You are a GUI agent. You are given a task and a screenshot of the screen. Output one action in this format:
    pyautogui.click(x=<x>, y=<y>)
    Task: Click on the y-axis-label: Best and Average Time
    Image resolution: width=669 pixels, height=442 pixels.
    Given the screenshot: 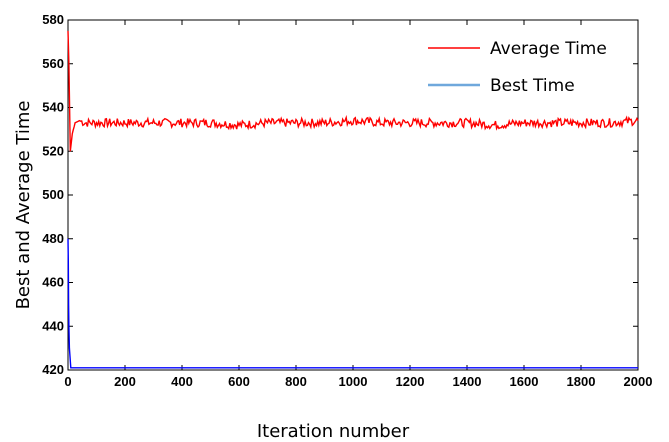 What is the action you would take?
    pyautogui.click(x=23, y=205)
    